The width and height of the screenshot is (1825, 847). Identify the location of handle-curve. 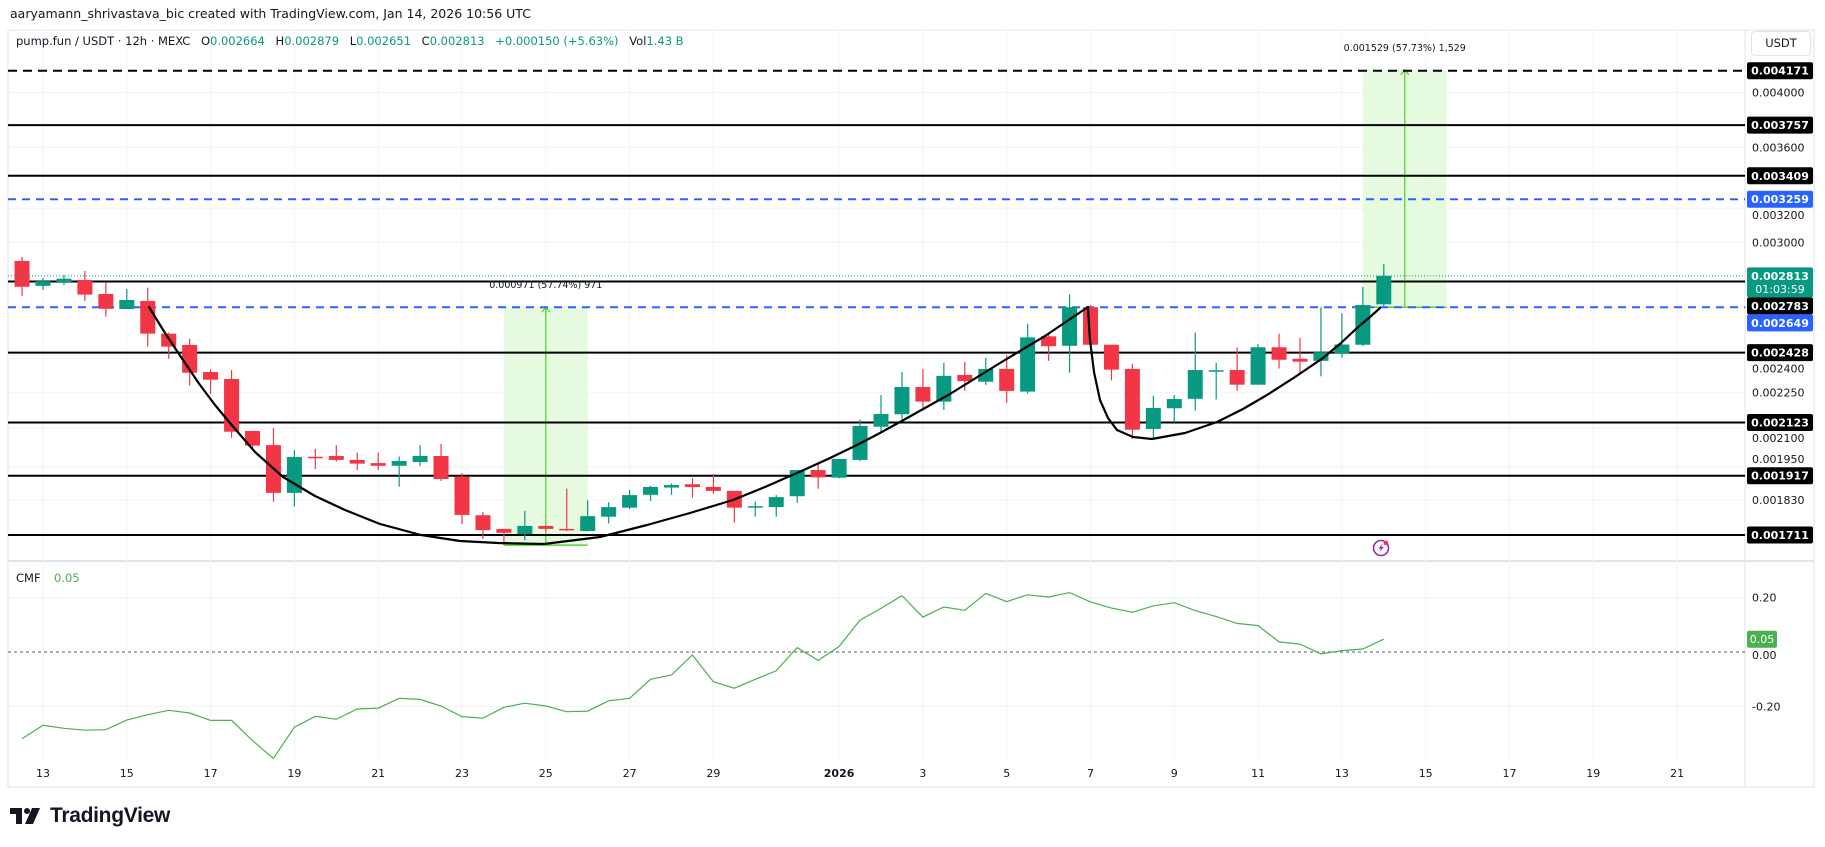
(1234, 373).